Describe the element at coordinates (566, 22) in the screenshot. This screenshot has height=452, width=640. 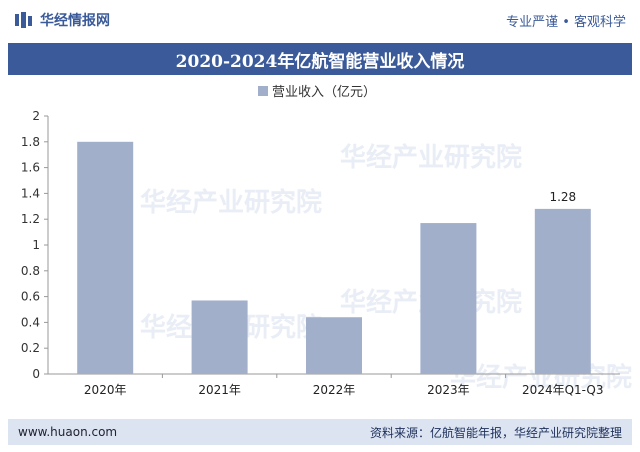
I see `slogan: 专业严谨 • 客观科学` at that location.